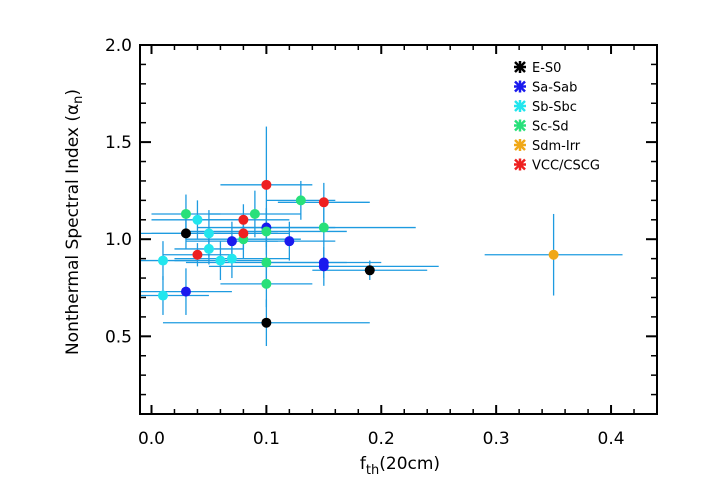 The height and width of the screenshot is (502, 702). Describe the element at coordinates (557, 117) in the screenshot. I see `legend: E-S0 Sa-Sab Sb-Sbc Sc-Sd Sdm-Irr VCC/CSCG` at that location.